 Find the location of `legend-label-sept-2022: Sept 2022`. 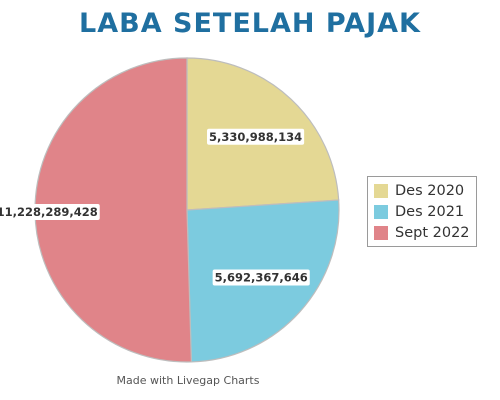

legend-label-sept-2022: Sept 2022 is located at coordinates (432, 232).